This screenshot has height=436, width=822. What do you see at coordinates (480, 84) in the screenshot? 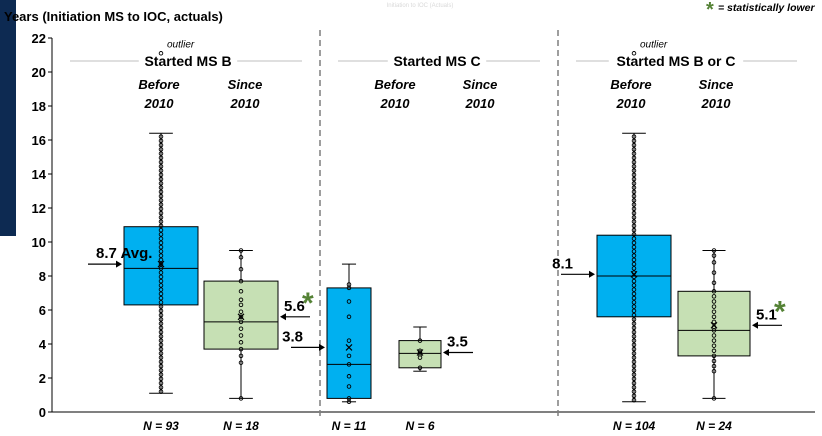
I see `period-header-line1: Since` at bounding box center [480, 84].